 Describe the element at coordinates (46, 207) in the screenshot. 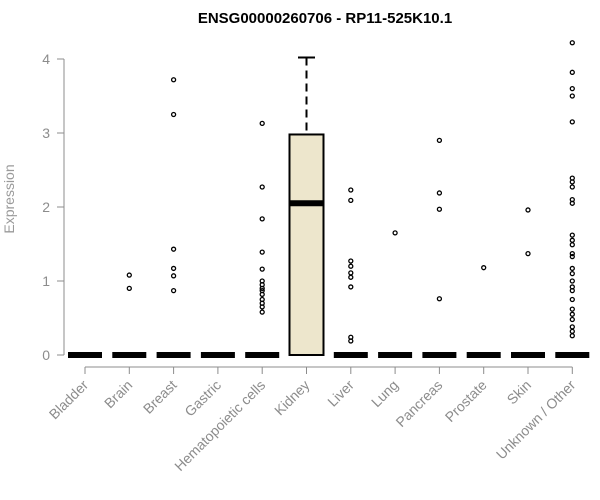

I see `y-tick-label: 2` at that location.